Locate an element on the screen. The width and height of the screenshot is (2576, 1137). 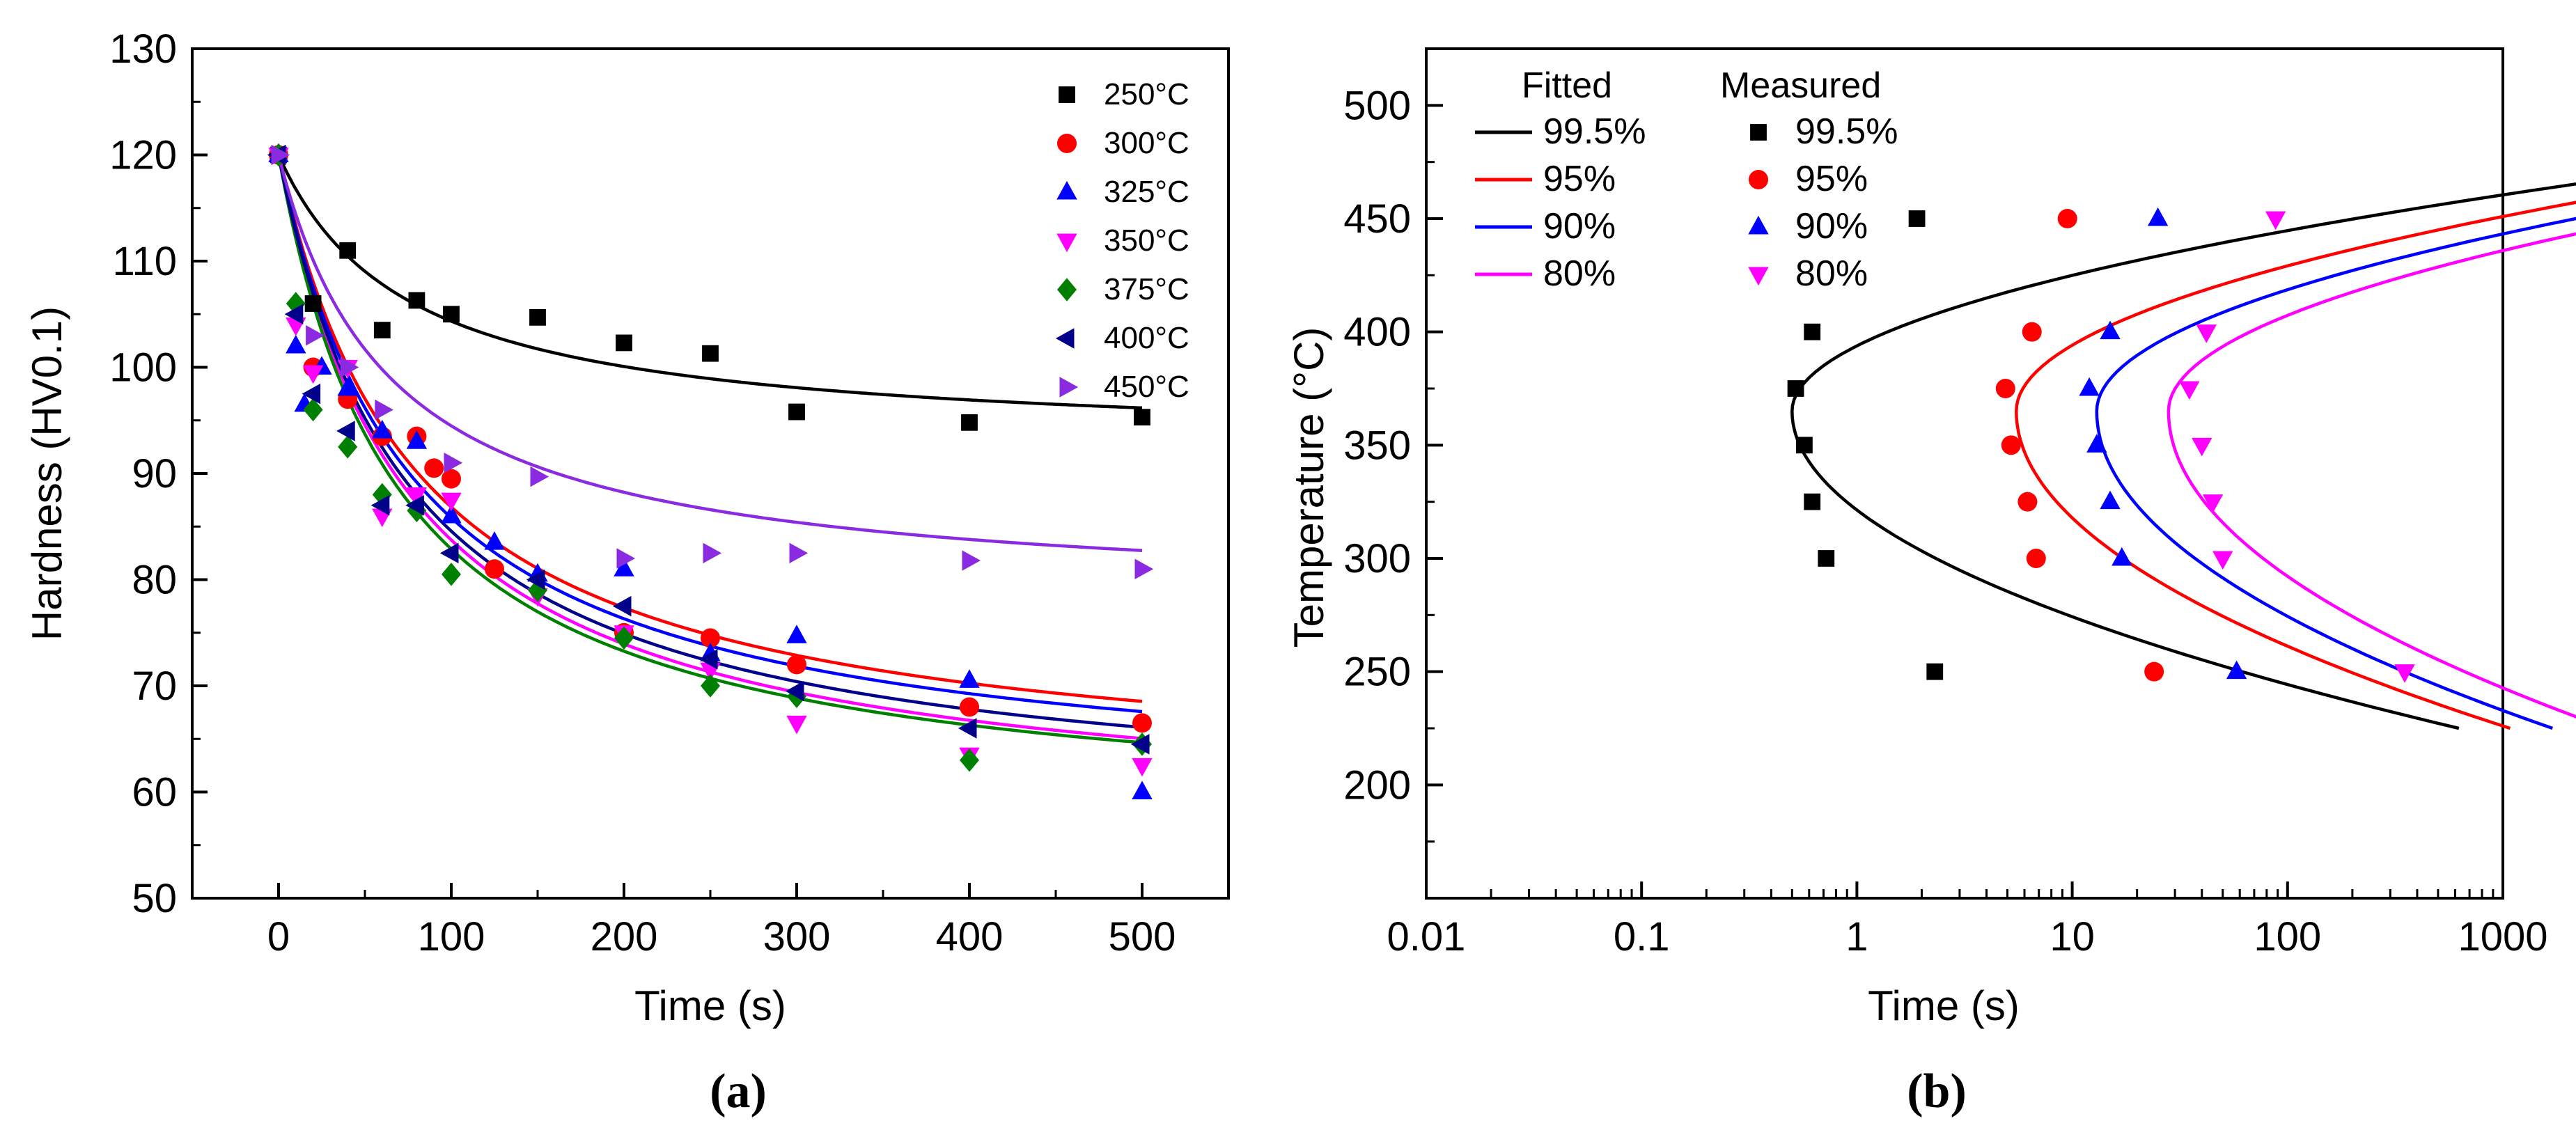
chart-a-y-tick-label: 100 is located at coordinates (143, 368).